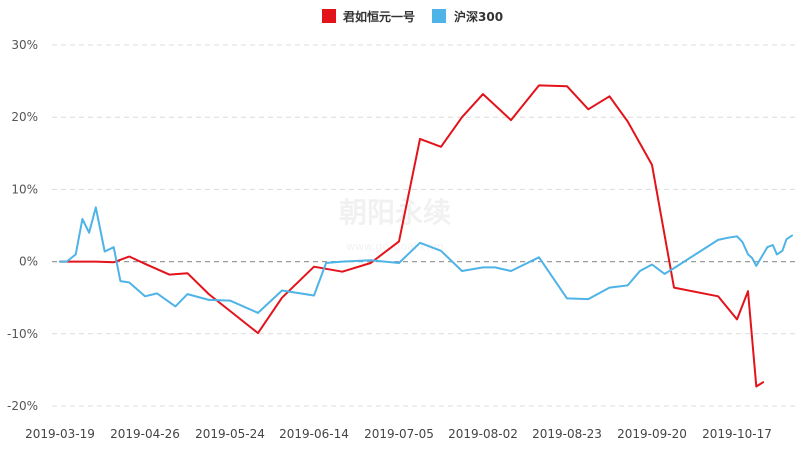 The image size is (811, 454). Describe the element at coordinates (314, 434) in the screenshot. I see `x-tick-label: 2019-06-14` at that location.